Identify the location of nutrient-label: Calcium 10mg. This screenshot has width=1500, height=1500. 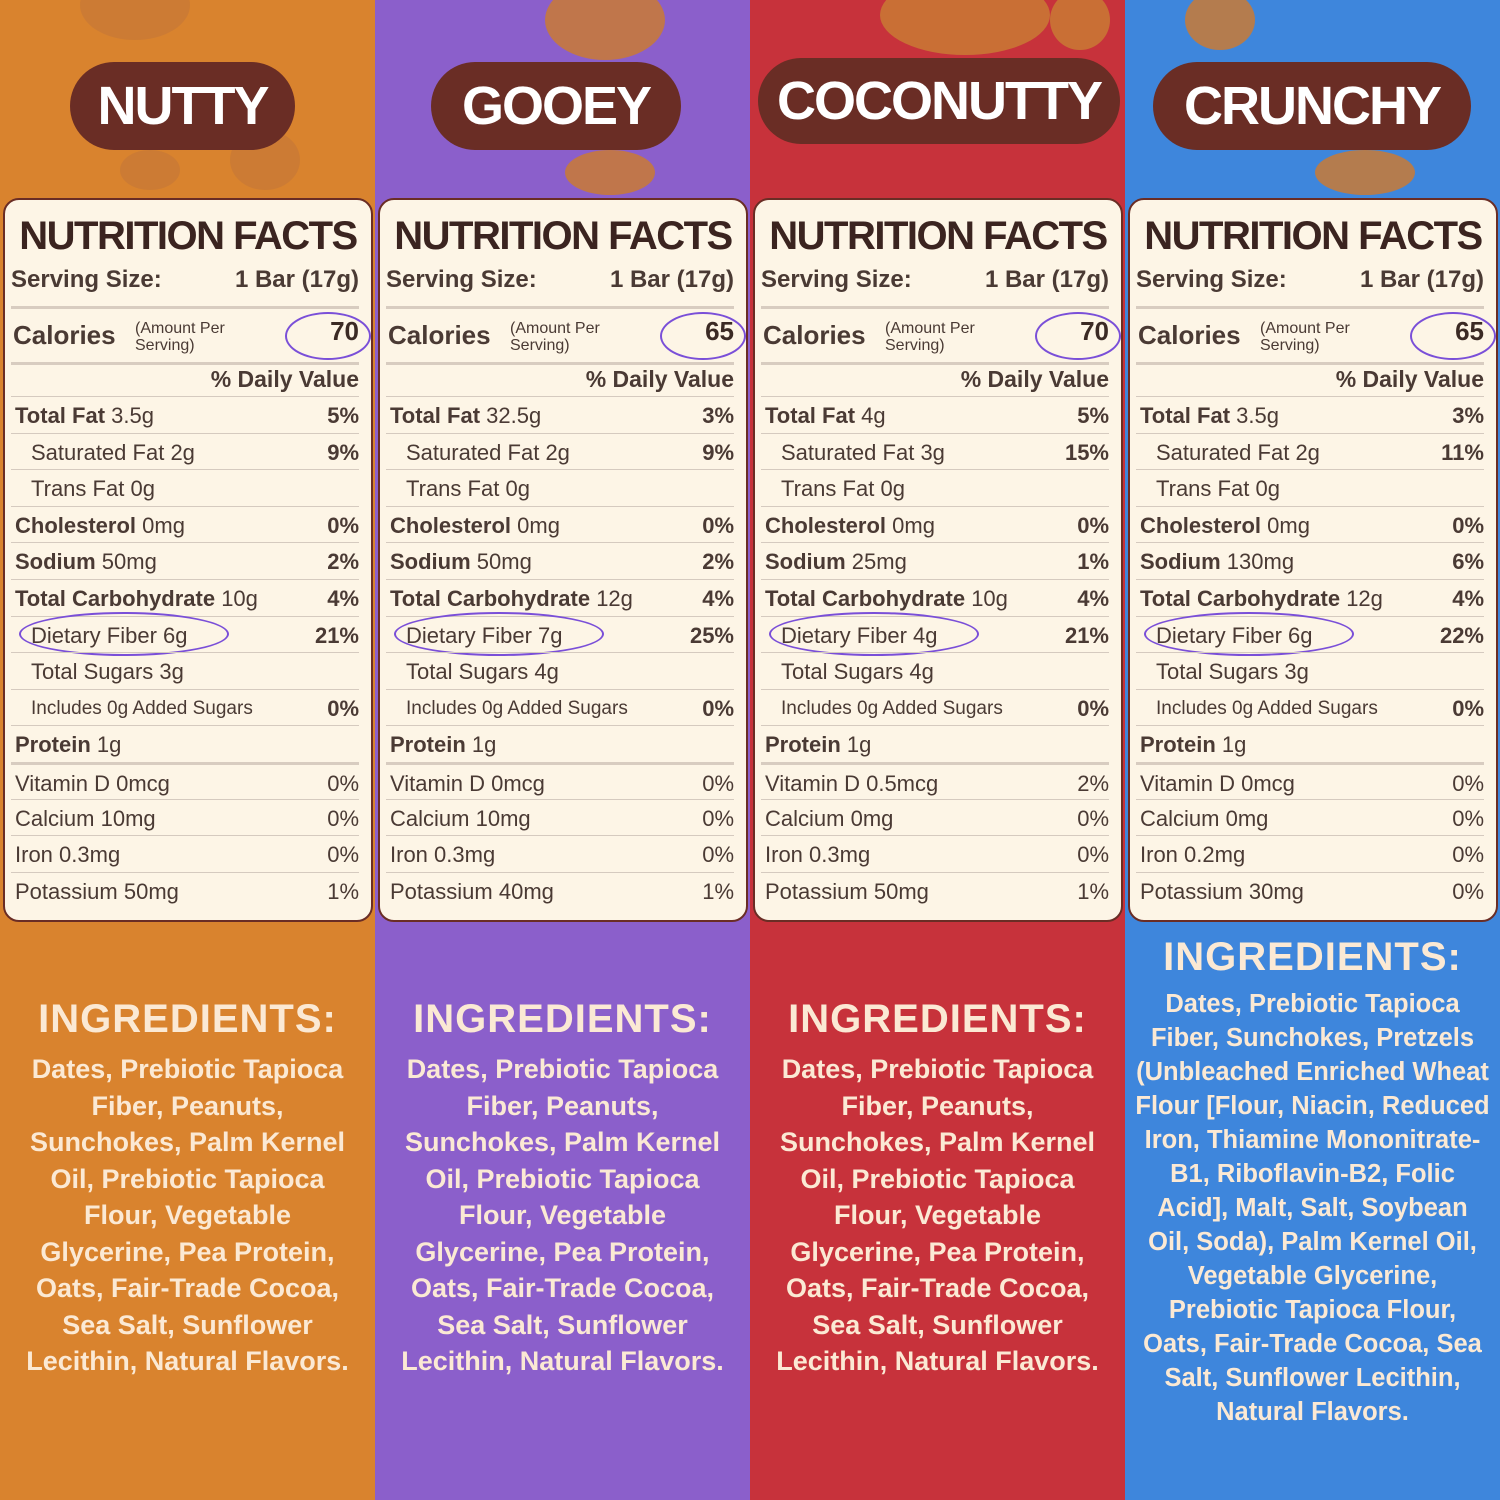
(85, 819).